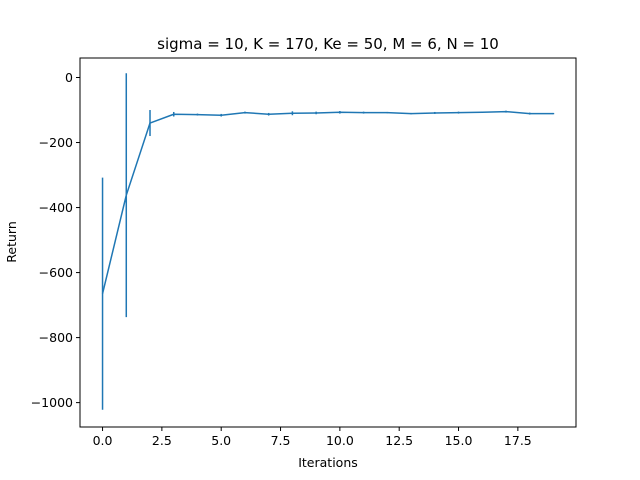 The width and height of the screenshot is (640, 480). What do you see at coordinates (56, 272) in the screenshot?
I see `y-tick-label: −600` at bounding box center [56, 272].